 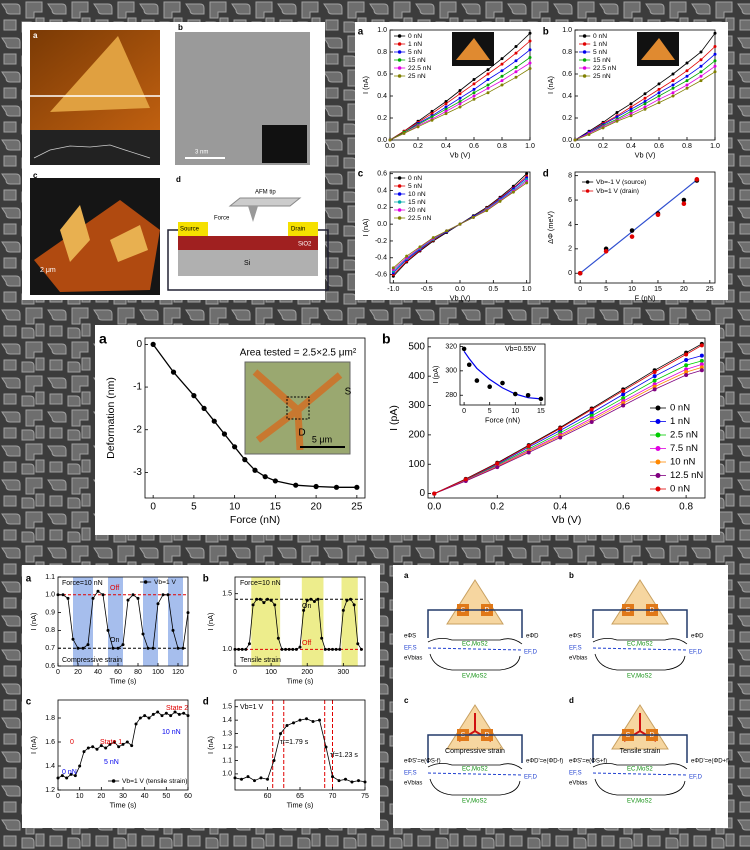 I want to click on annotation: Off, so click(x=114, y=588).